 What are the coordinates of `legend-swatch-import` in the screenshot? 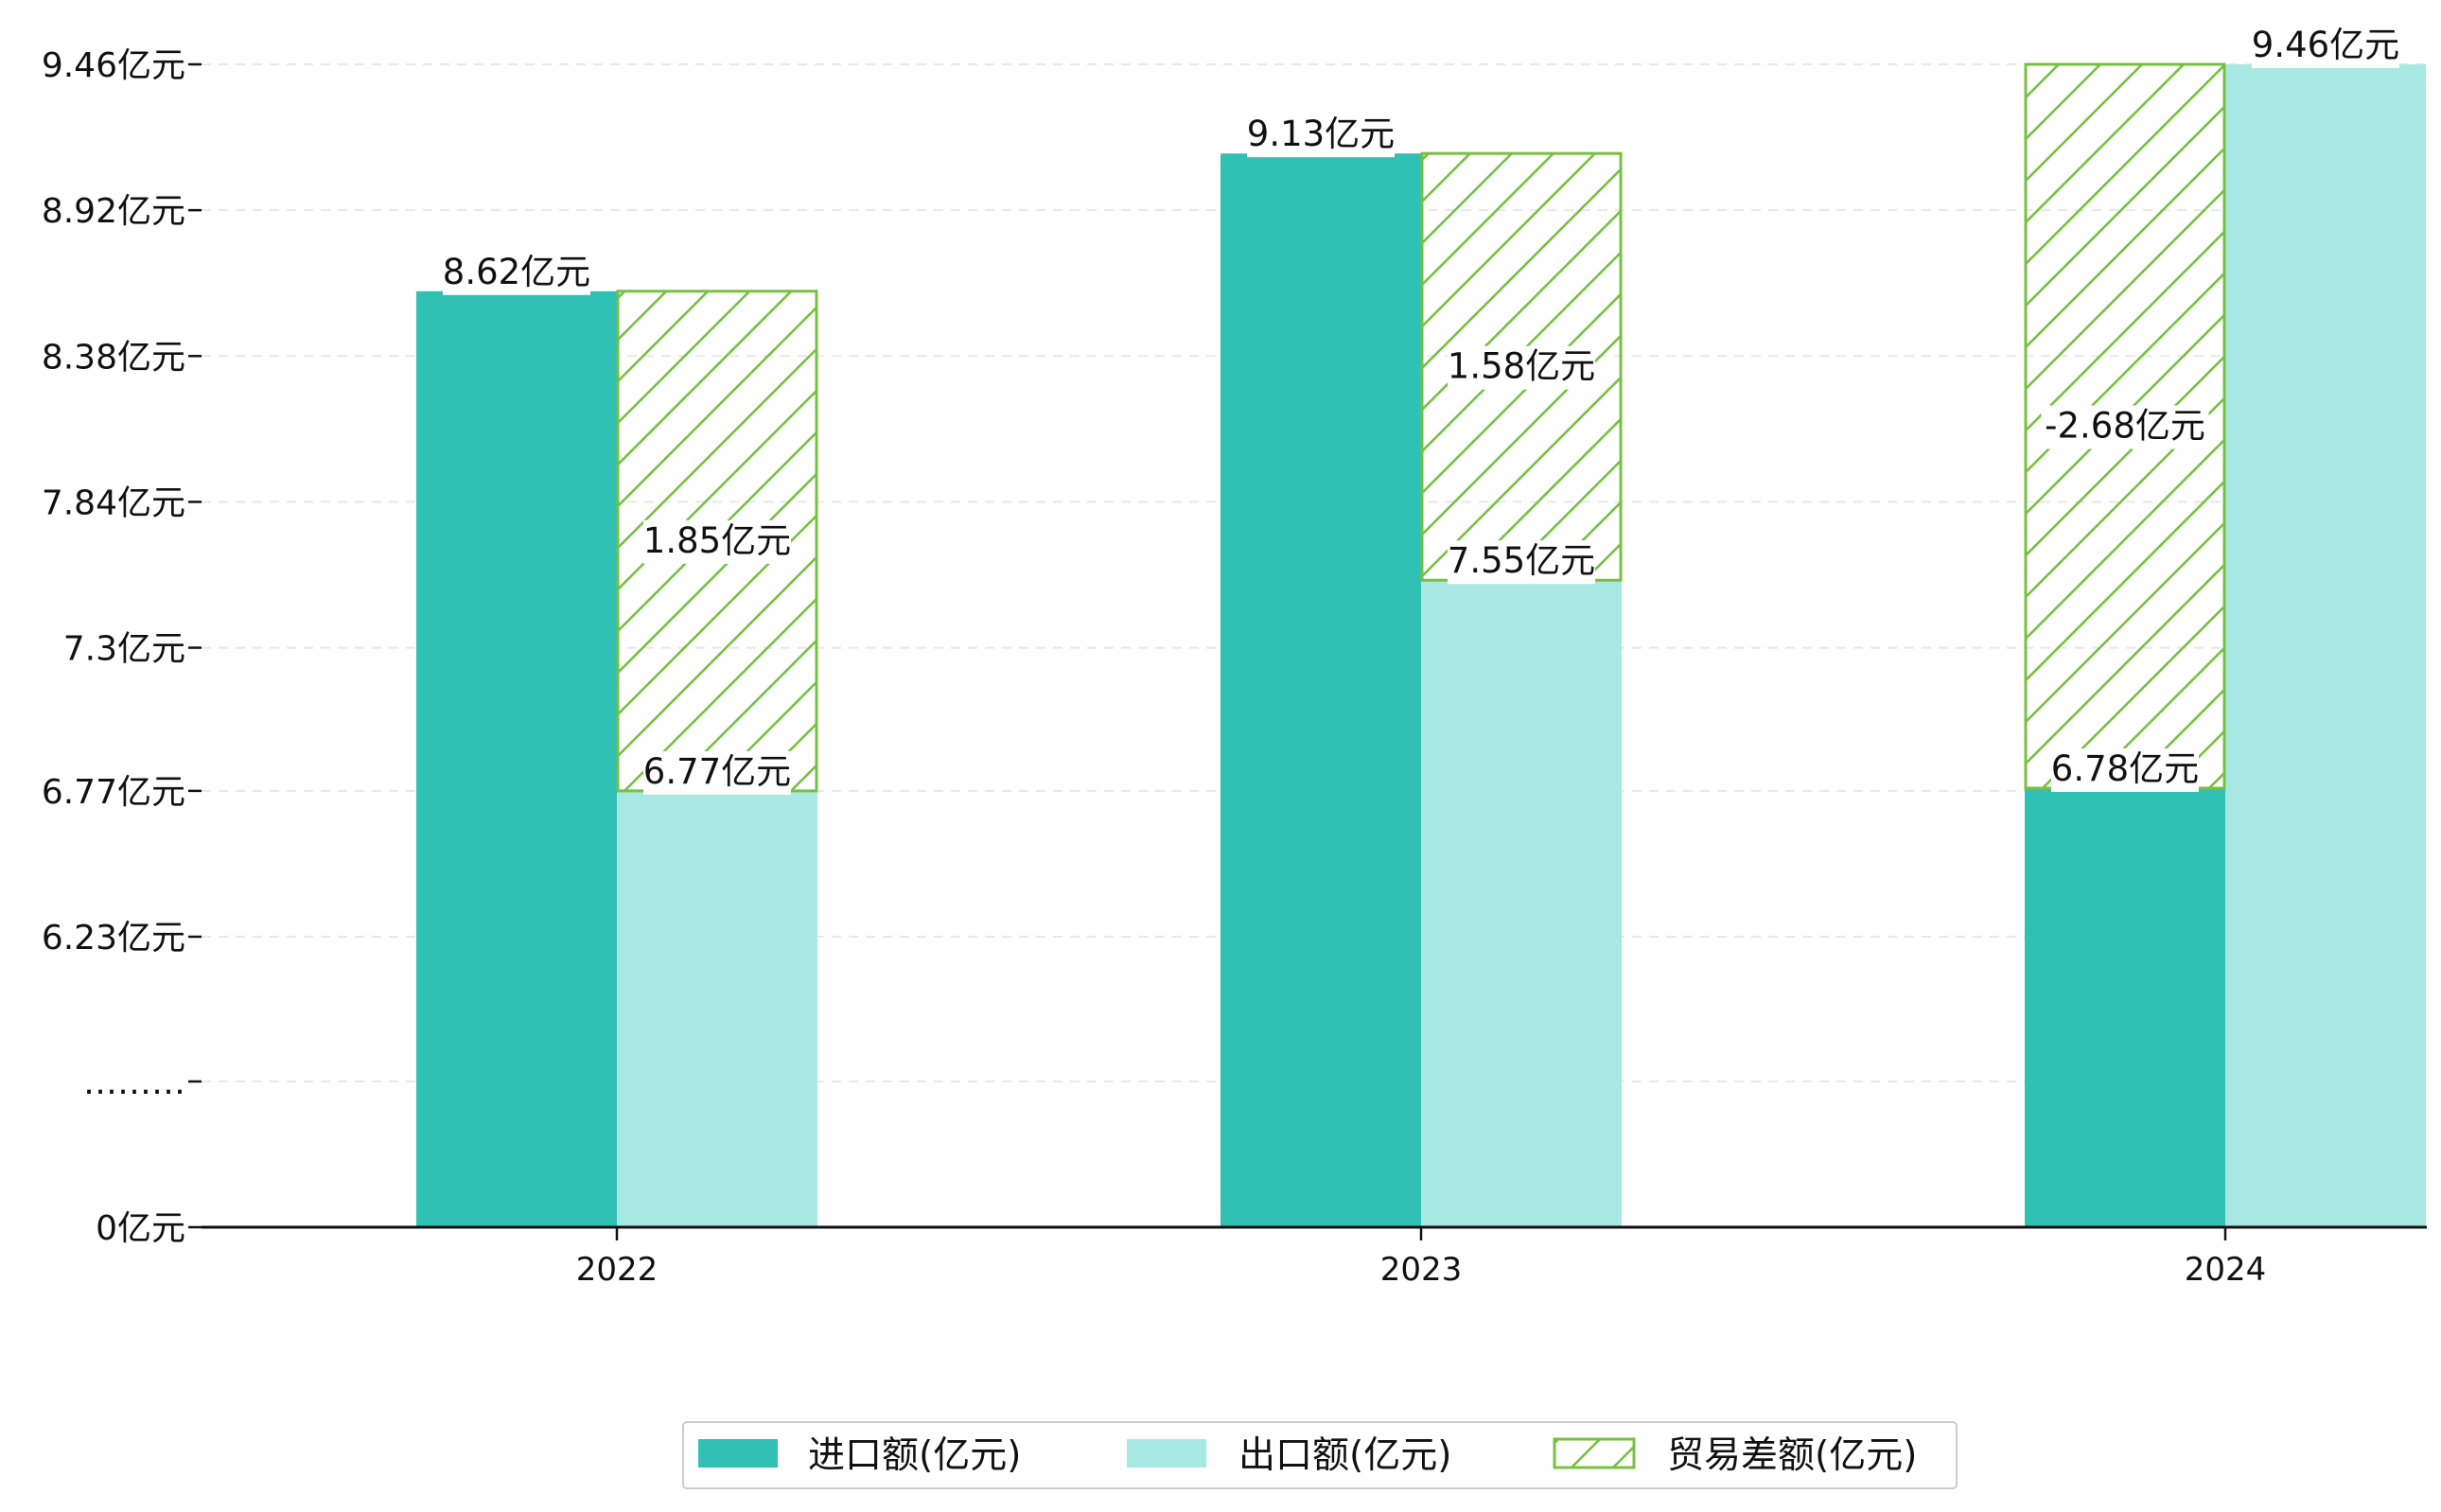 It's located at (738, 1454).